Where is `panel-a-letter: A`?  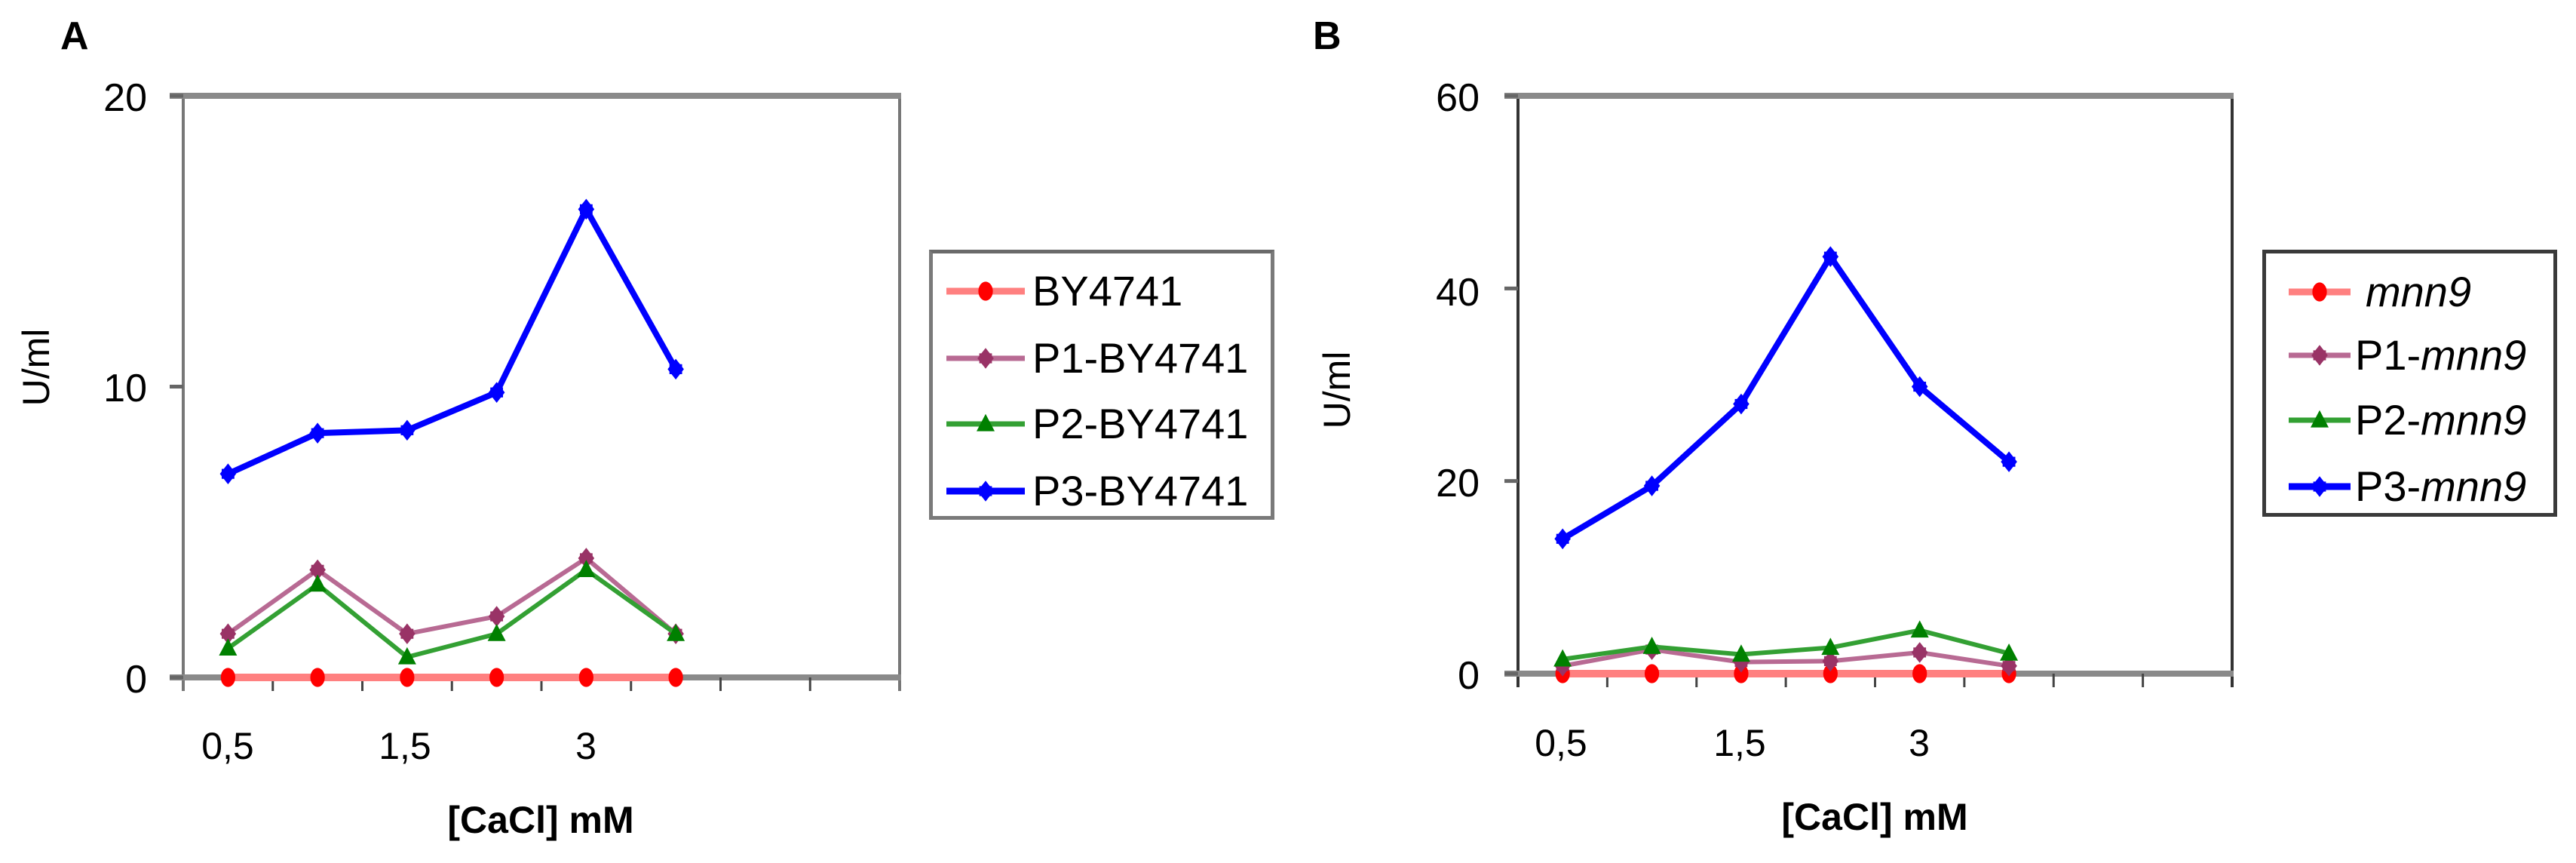
panel-a-letter: A is located at coordinates (74, 36).